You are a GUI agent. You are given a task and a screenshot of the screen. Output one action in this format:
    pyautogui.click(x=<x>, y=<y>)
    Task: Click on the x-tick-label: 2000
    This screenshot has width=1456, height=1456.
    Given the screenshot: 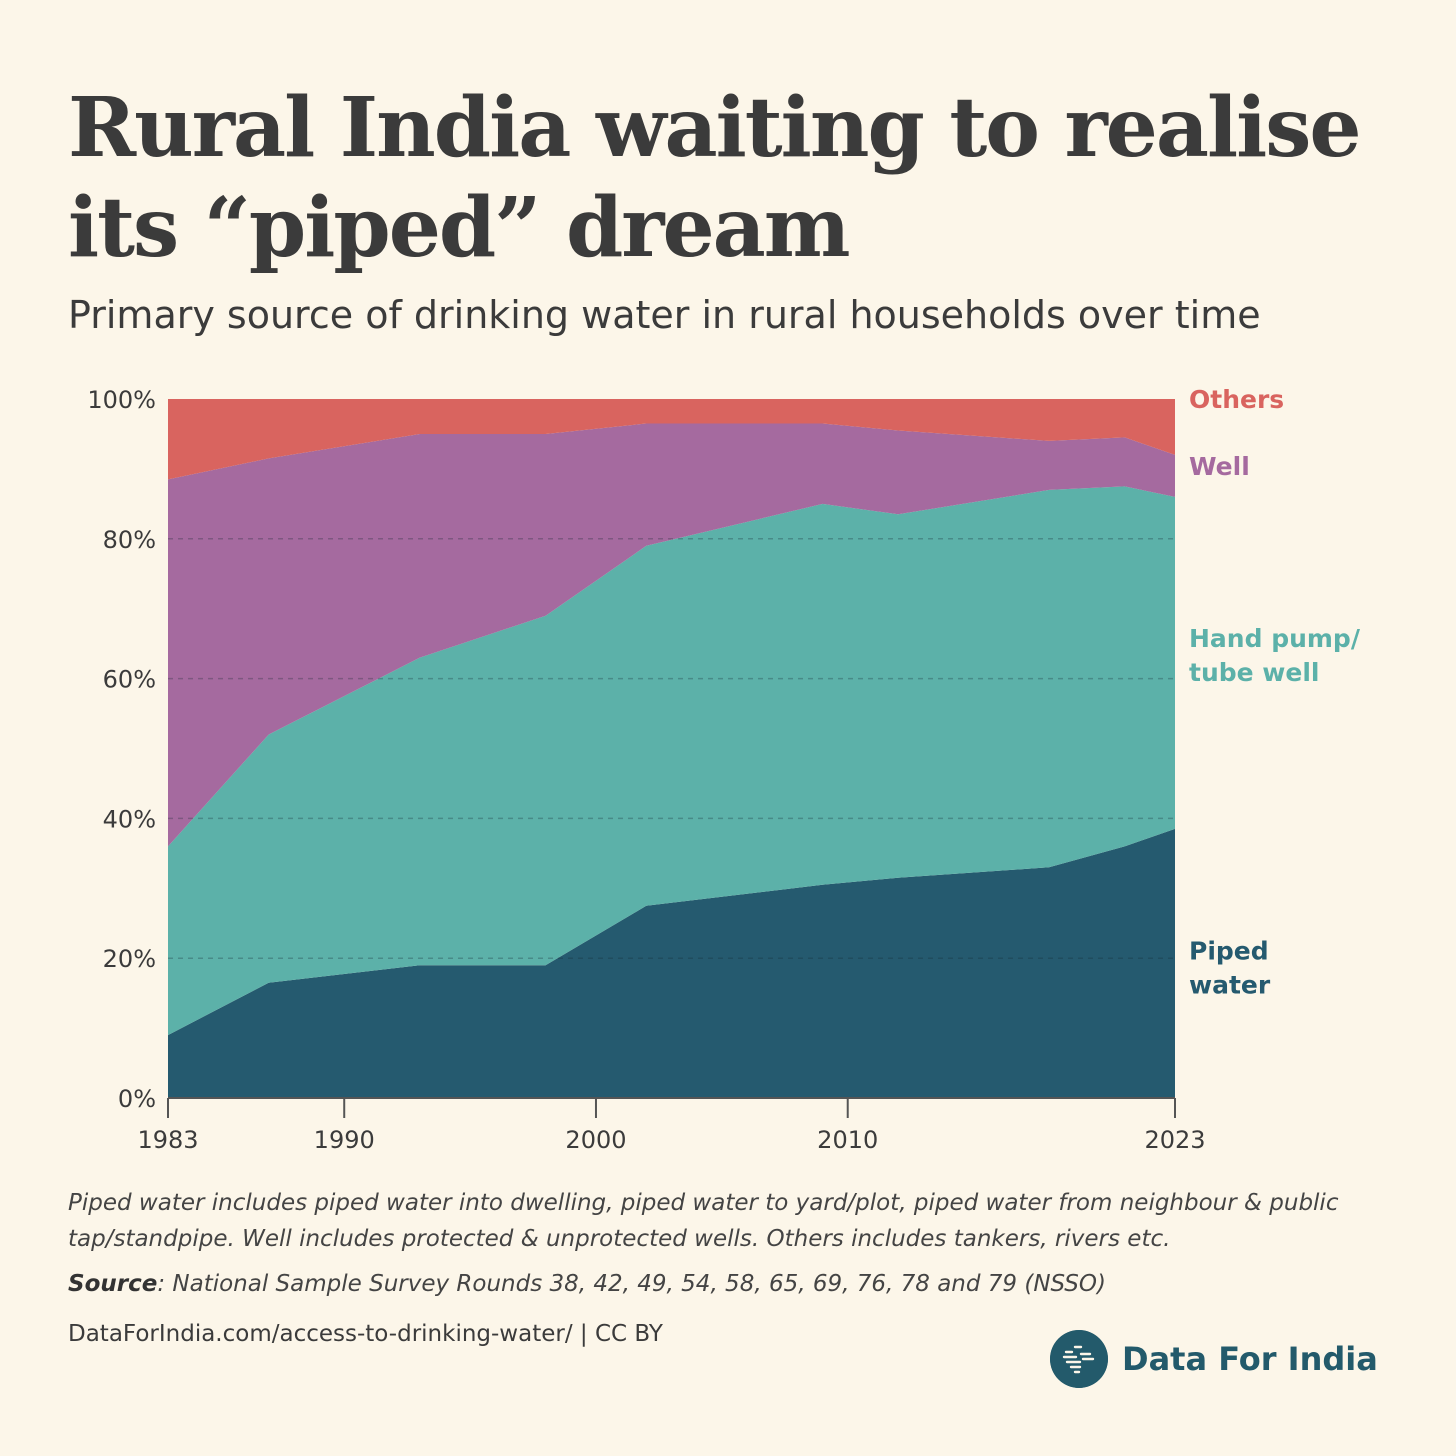 What is the action you would take?
    pyautogui.click(x=595, y=1140)
    